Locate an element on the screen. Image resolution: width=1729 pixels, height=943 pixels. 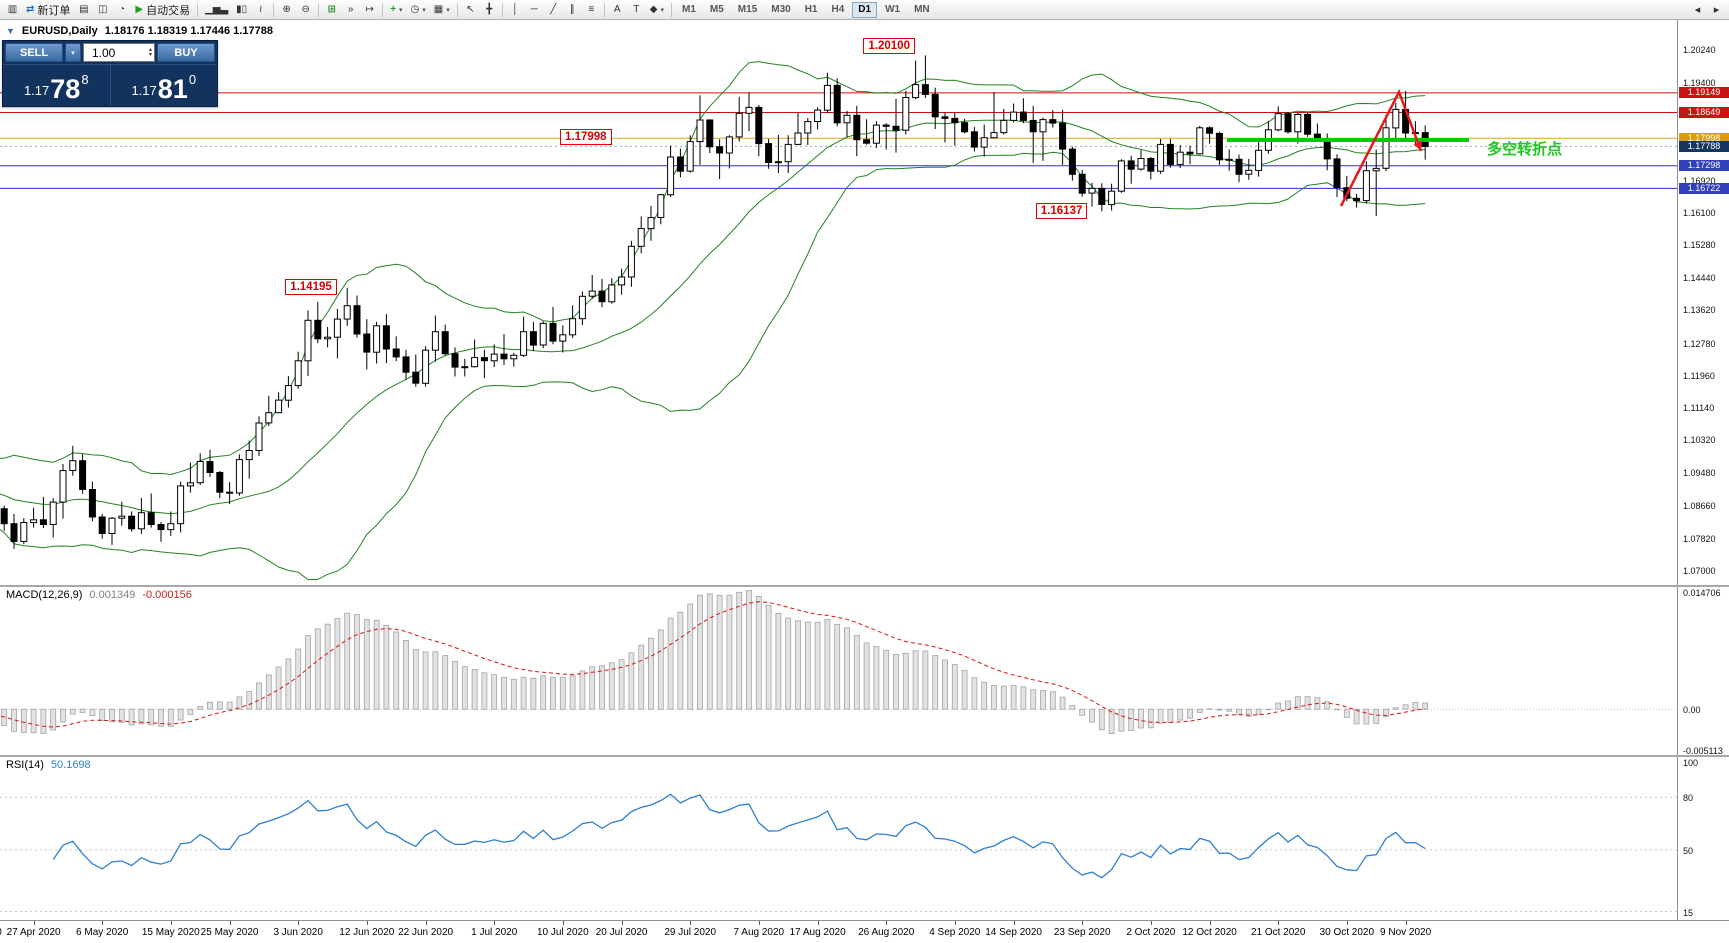
timeframe-m15: M15 is located at coordinates (747, 9).